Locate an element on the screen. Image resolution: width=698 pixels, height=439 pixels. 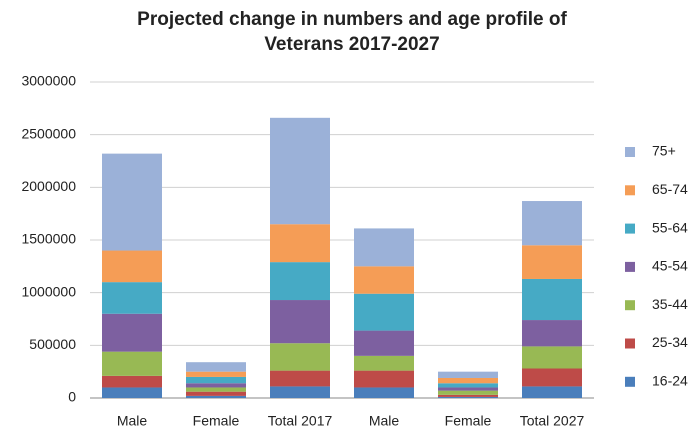
legend-label: 16-24 is located at coordinates (670, 381).